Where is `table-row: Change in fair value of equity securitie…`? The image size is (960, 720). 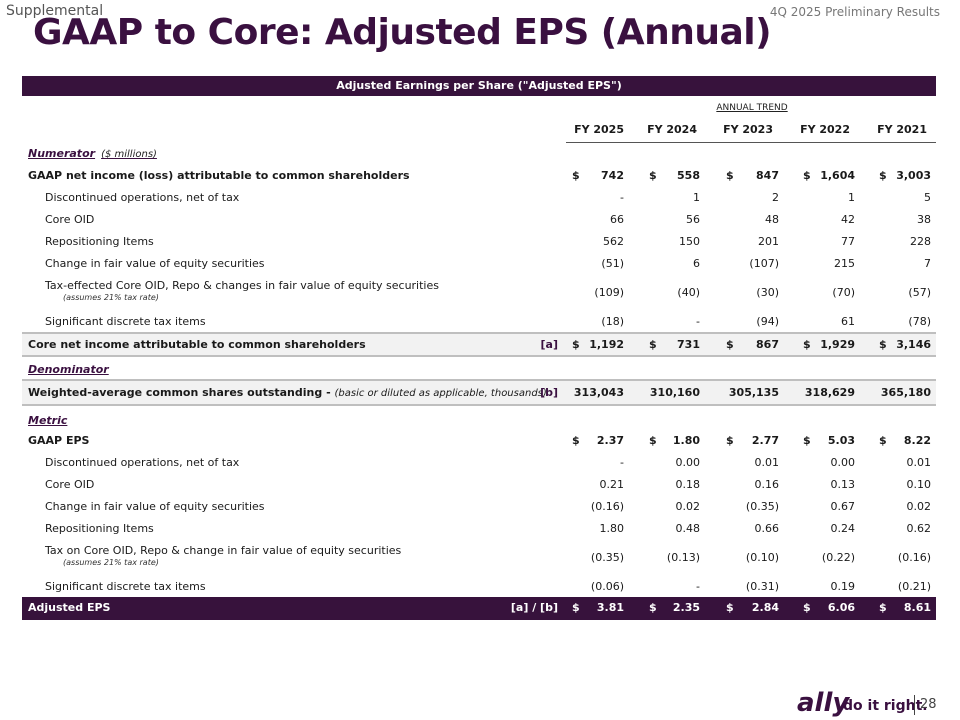 table-row: Change in fair value of equity securitie… is located at coordinates (479, 264).